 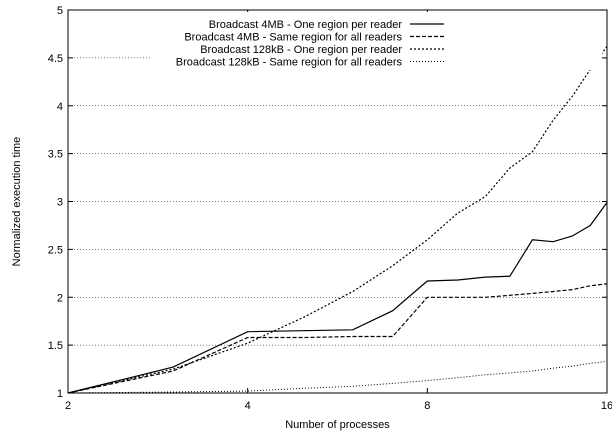 What do you see at coordinates (68, 406) in the screenshot?
I see `x-tick-label: 2` at bounding box center [68, 406].